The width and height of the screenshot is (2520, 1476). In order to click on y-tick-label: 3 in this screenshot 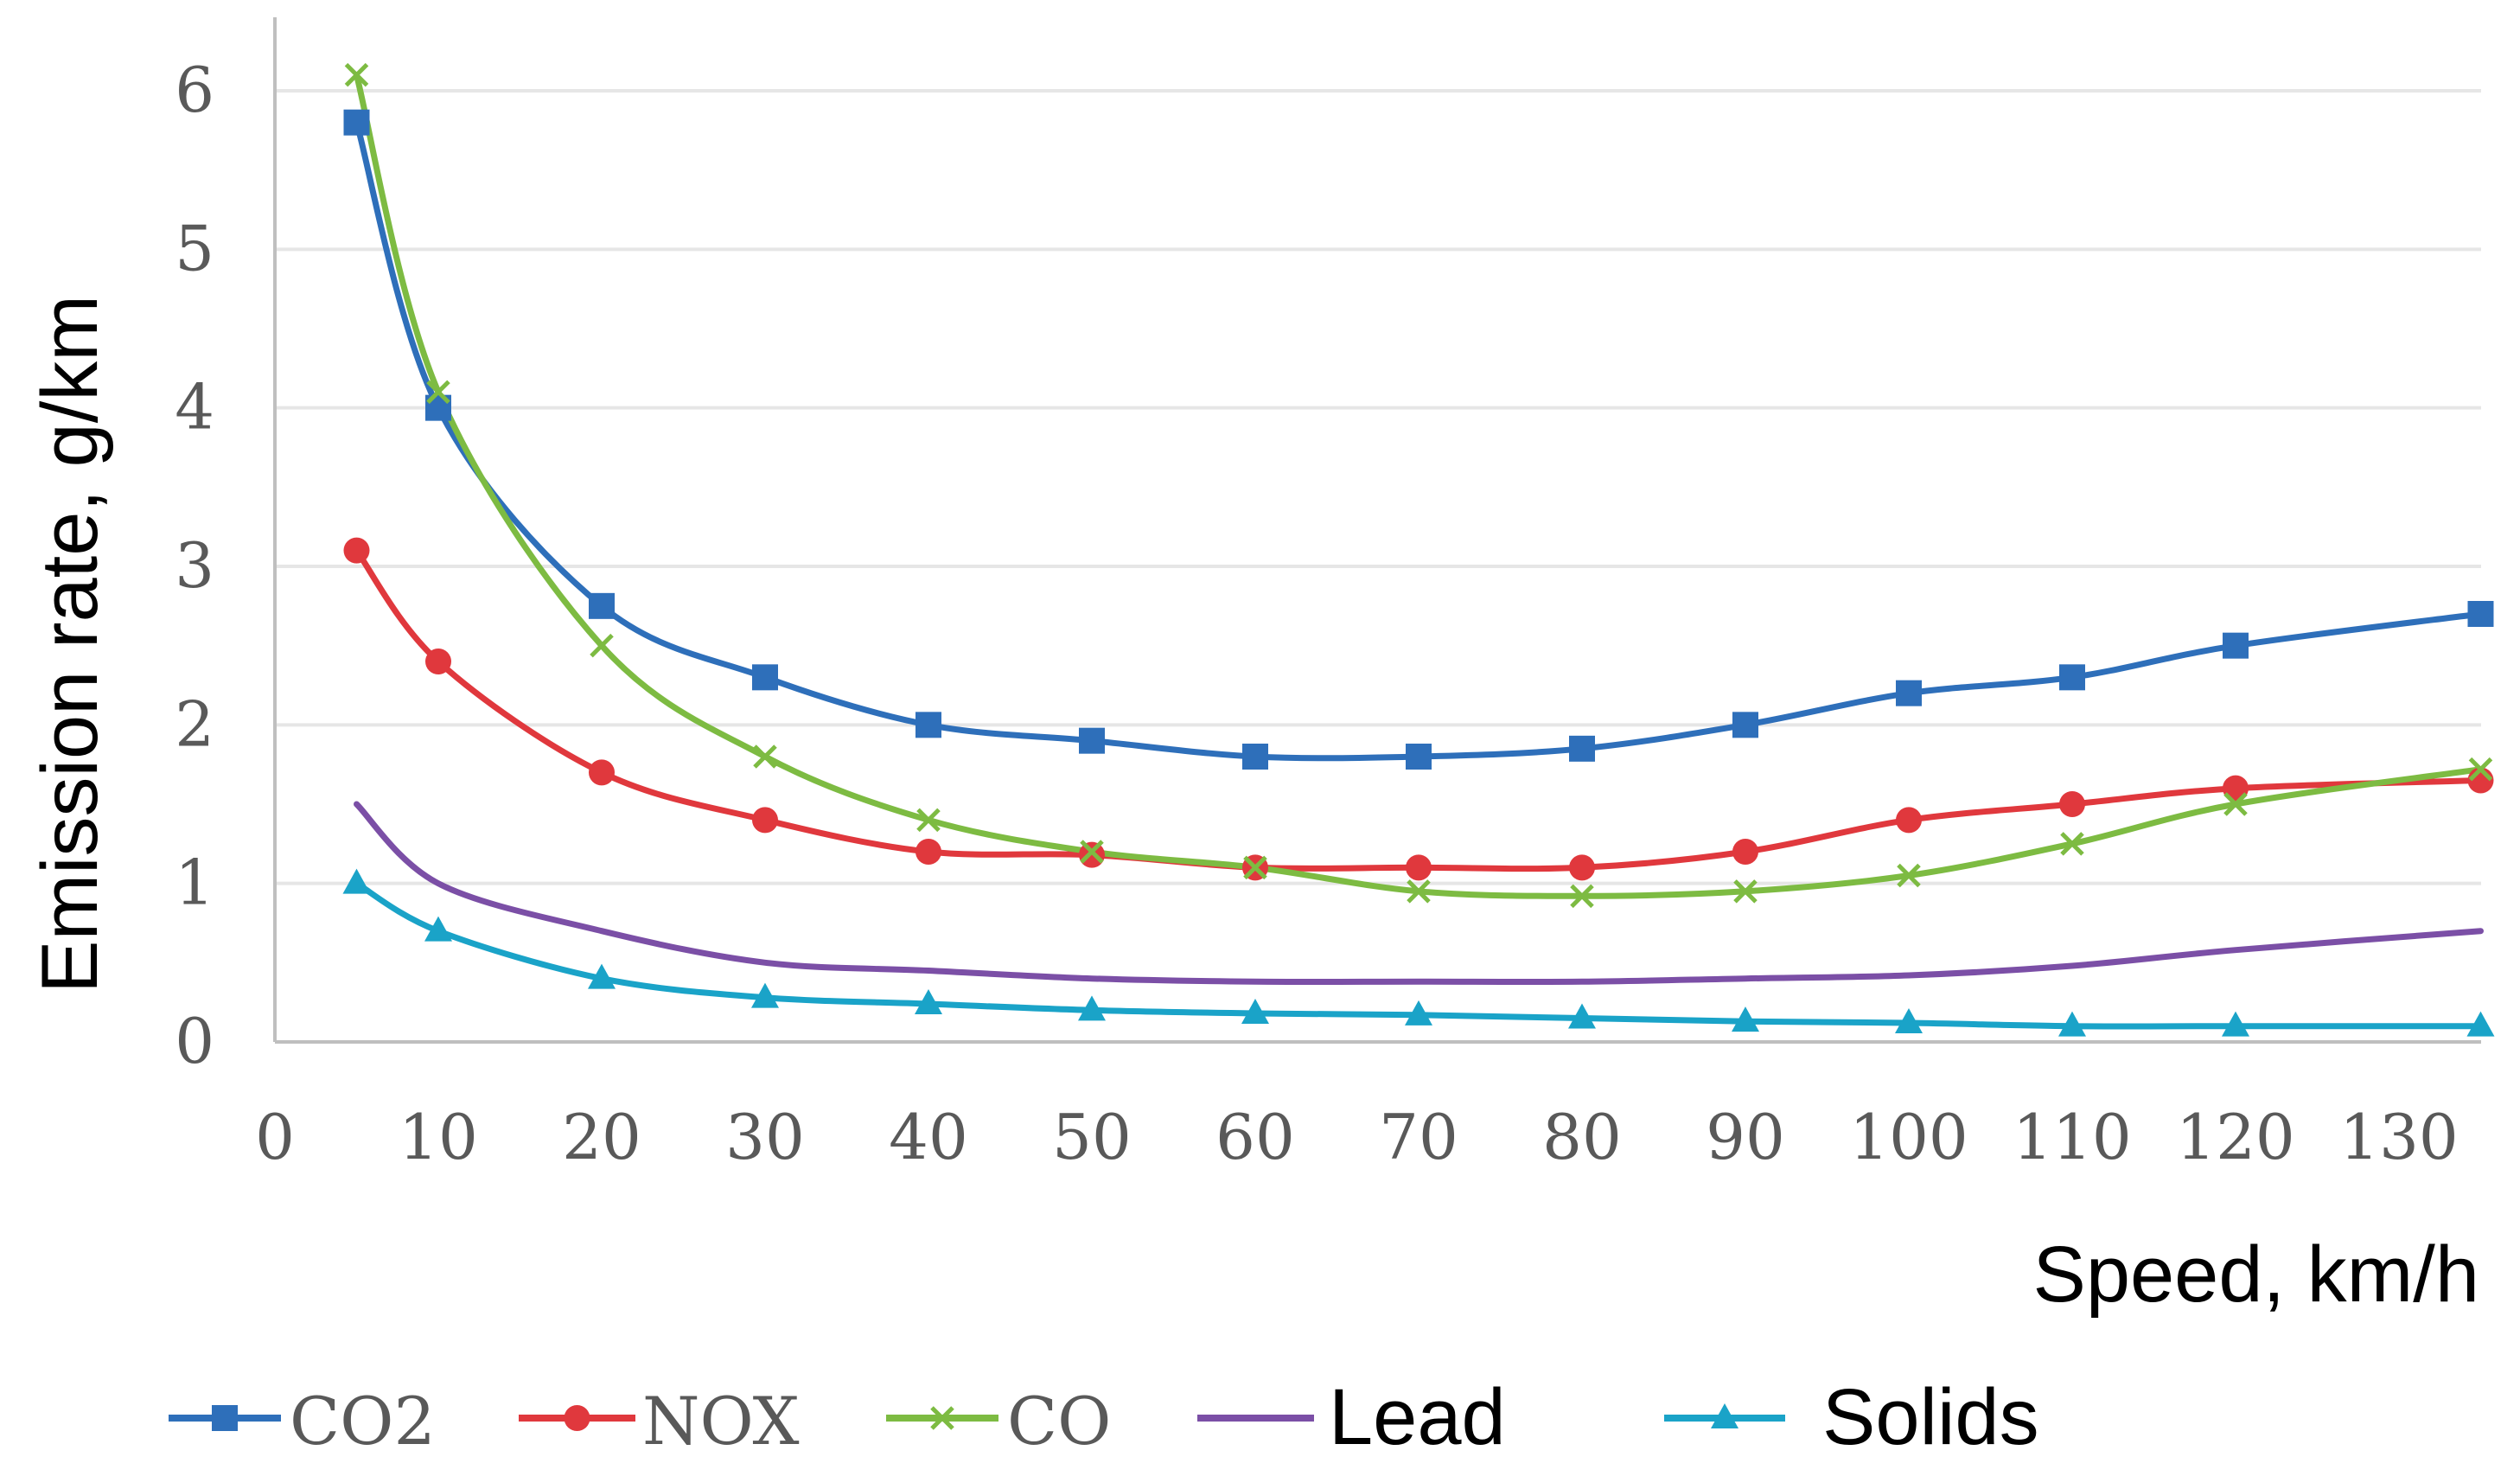, I will do `click(194, 565)`.